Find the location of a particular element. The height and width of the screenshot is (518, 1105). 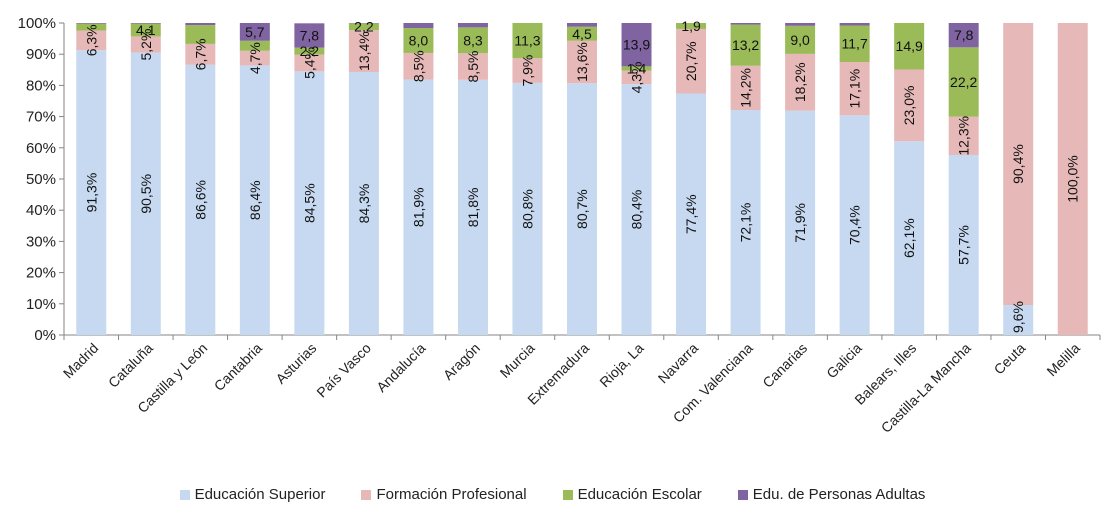

data-label: 91,3% is located at coordinates (91, 193).